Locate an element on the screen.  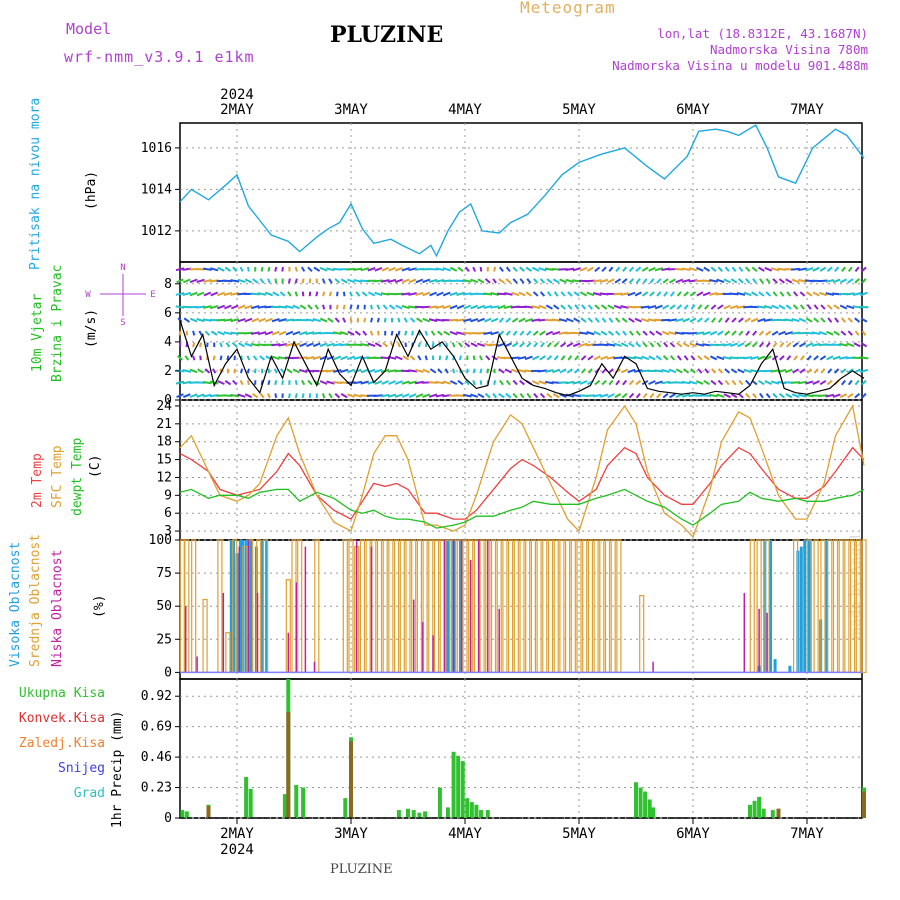
wind-compass: N S W E is located at coordinates (120, 295).